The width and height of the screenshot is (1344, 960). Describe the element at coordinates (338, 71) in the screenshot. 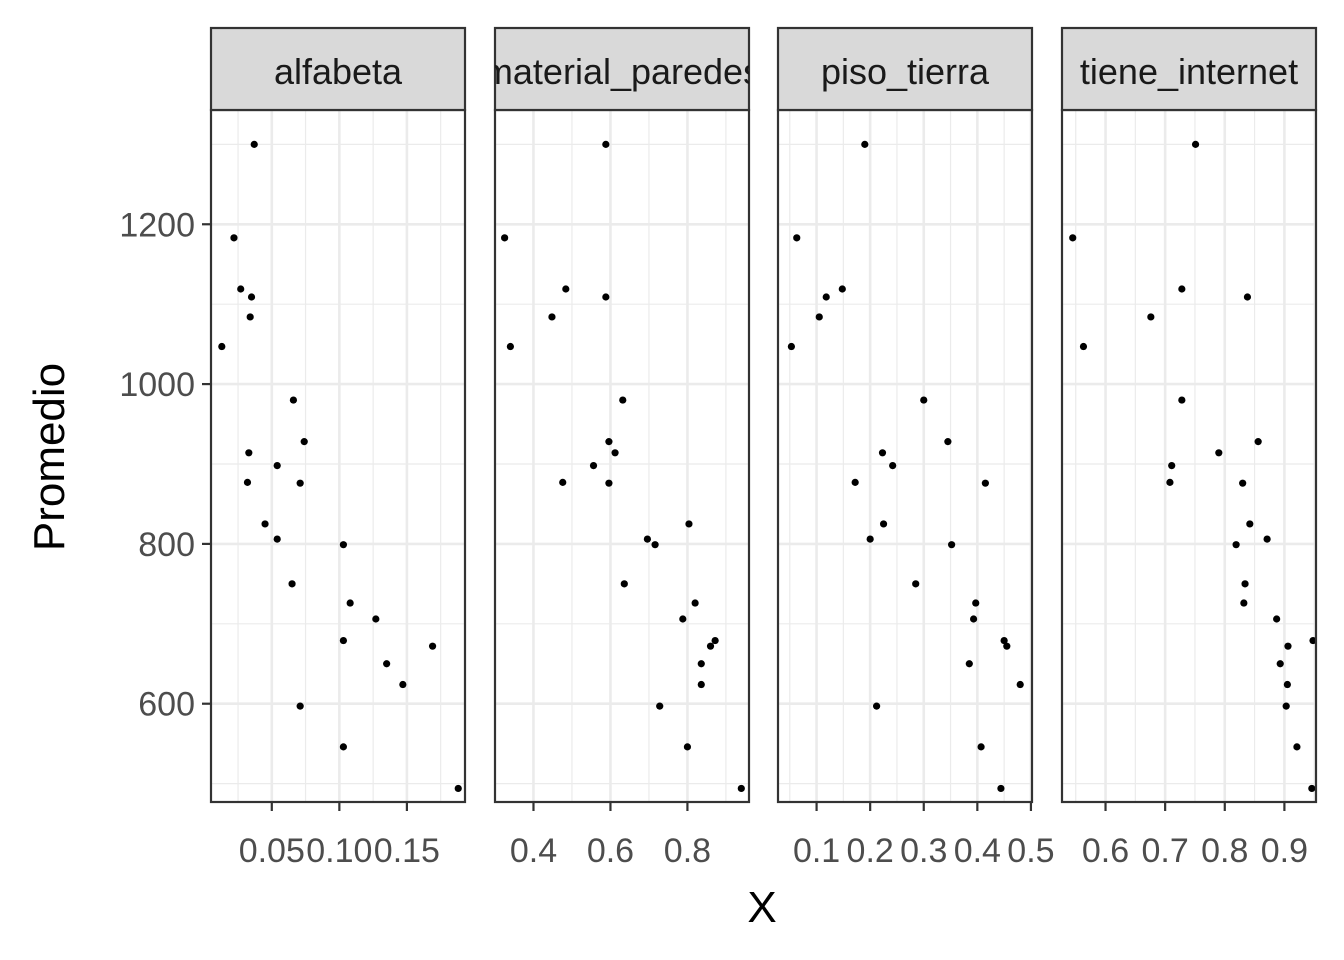

I see `facet-strip-label: alfabeta` at that location.